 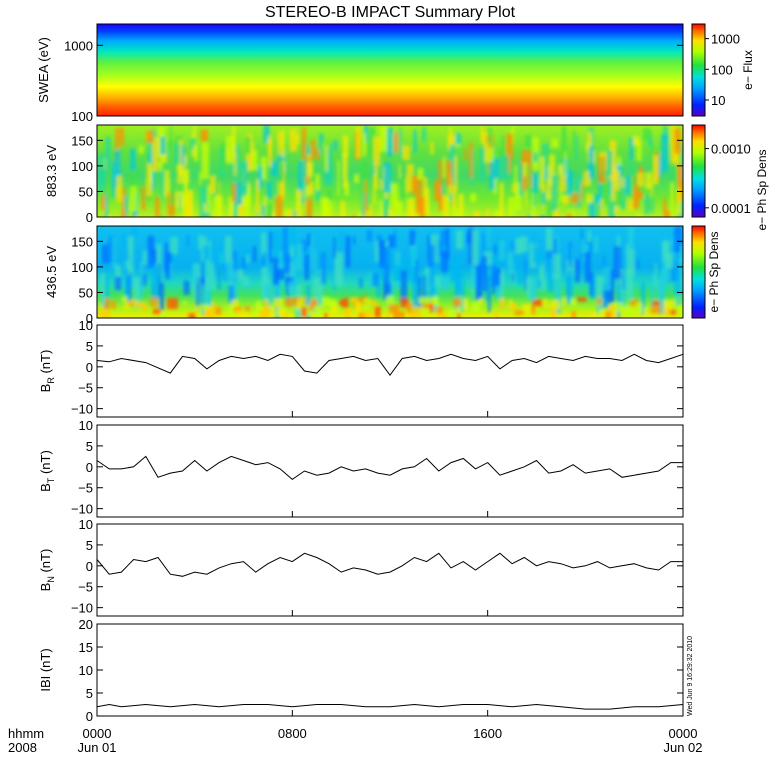 I want to click on field-series-line, so click(x=389, y=468).